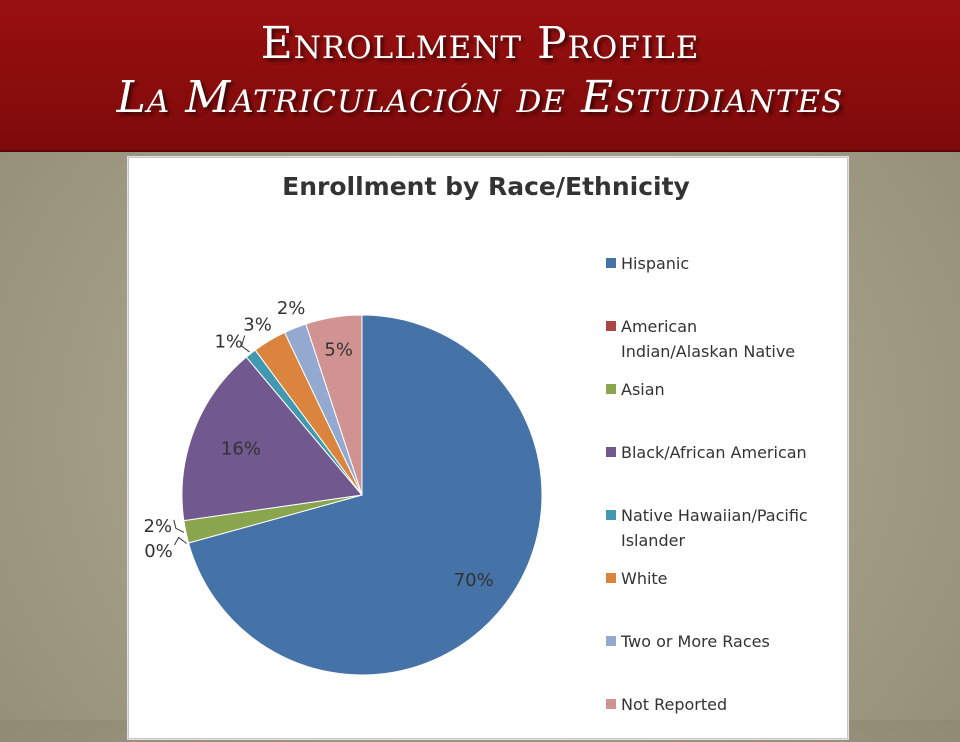 This screenshot has width=960, height=742. I want to click on legend-item-asian: Asian, so click(635, 389).